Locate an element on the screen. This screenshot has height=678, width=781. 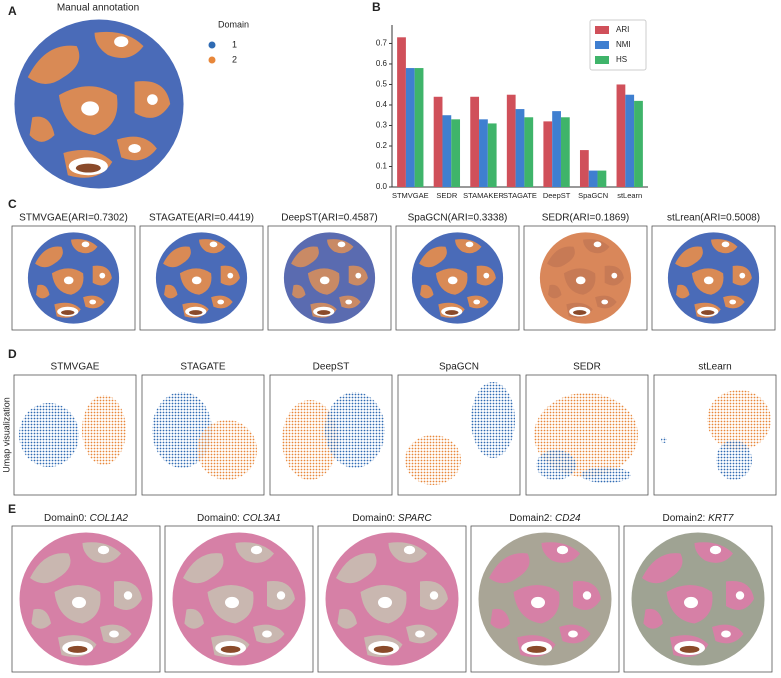
legend-title: Domain is located at coordinates (233, 24).